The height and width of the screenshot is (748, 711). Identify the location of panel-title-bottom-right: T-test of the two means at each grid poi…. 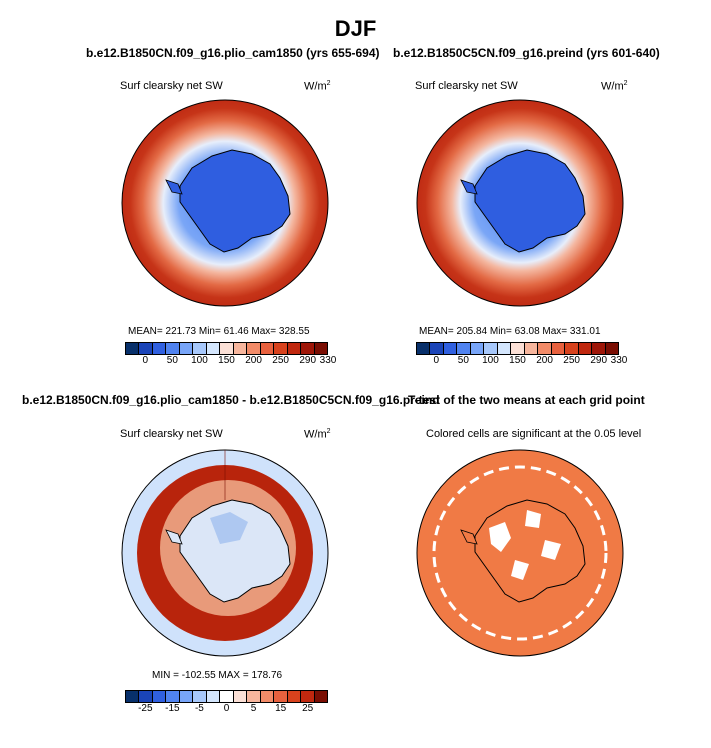
(526, 400).